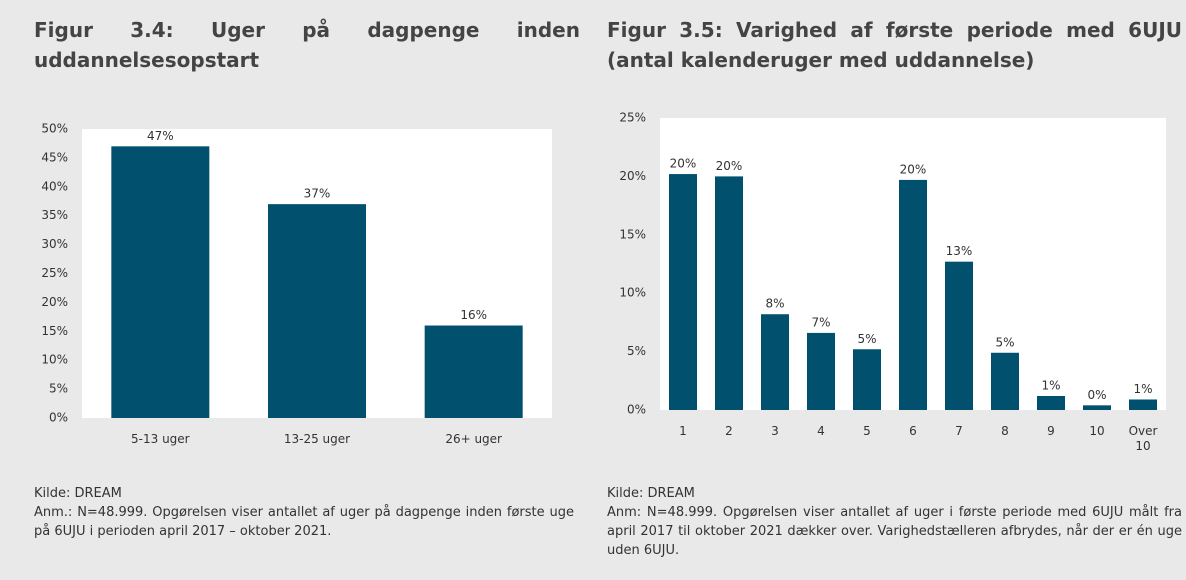  Describe the element at coordinates (775, 431) in the screenshot. I see `x-tick-label: 3` at that location.